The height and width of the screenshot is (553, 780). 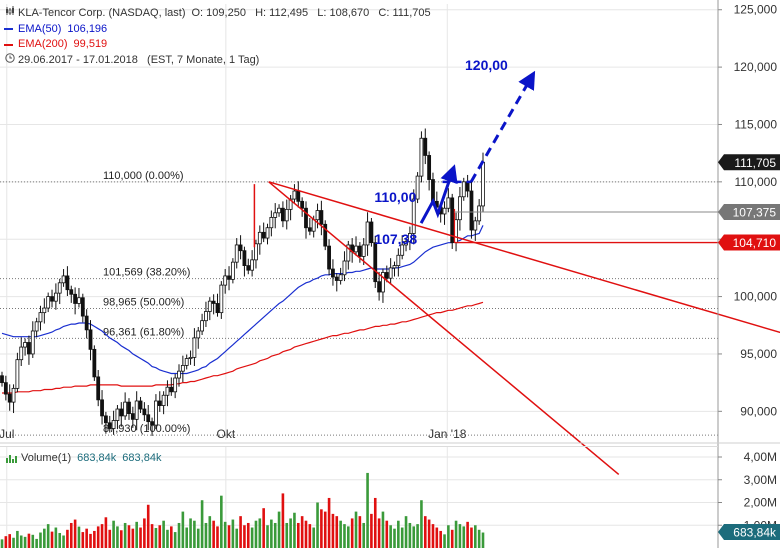 I want to click on ema200-path, so click(x=243, y=347).